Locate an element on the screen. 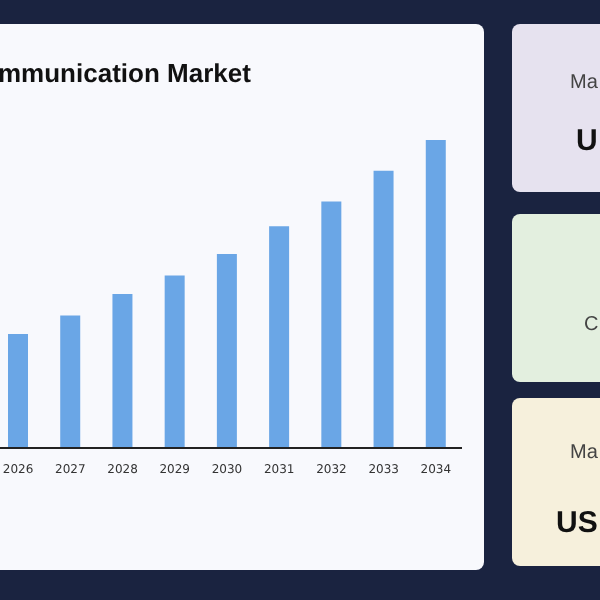  text: C is located at coordinates (591, 325).